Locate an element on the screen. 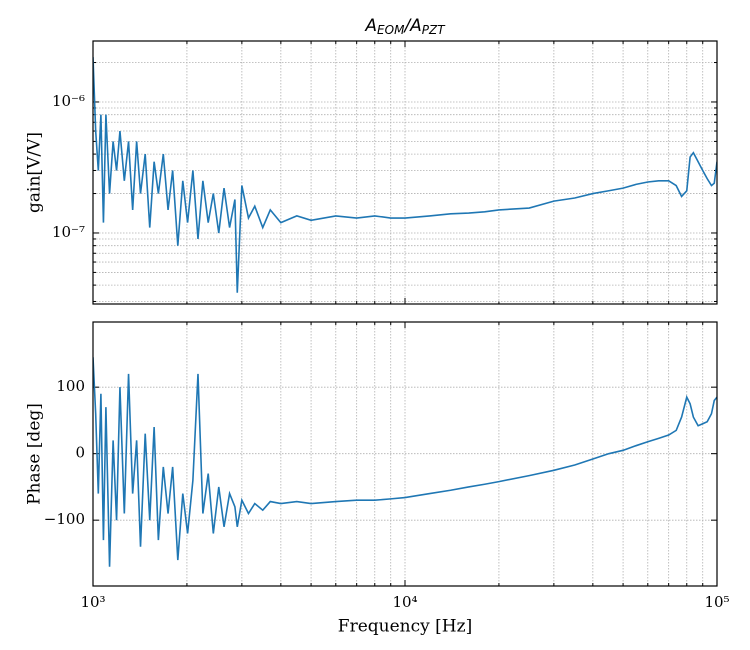 Image resolution: width=750 pixels, height=650 pixels. chart-title: AEOM/APZT is located at coordinates (405, 26).